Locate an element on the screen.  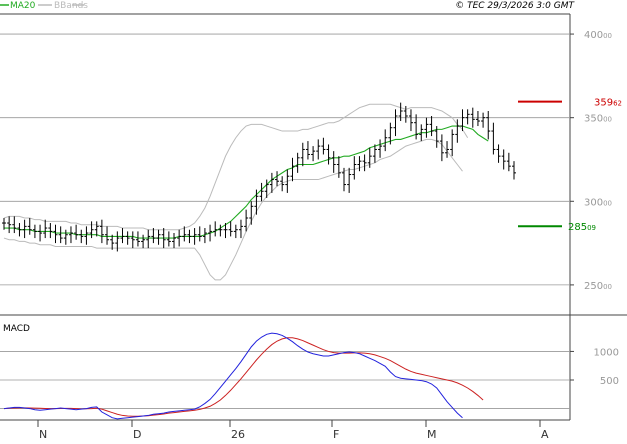
support-resistance-levels: 35962 28509 is located at coordinates (570, 165).